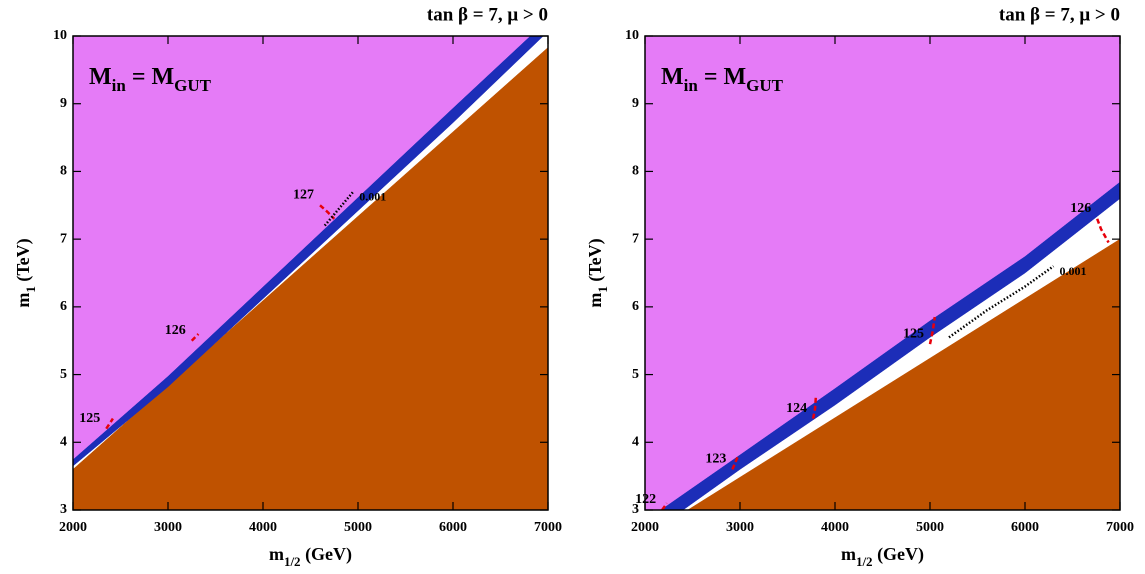 The height and width of the screenshot is (574, 1145). What do you see at coordinates (303, 195) in the screenshot?
I see `contour-label: 127` at bounding box center [303, 195].